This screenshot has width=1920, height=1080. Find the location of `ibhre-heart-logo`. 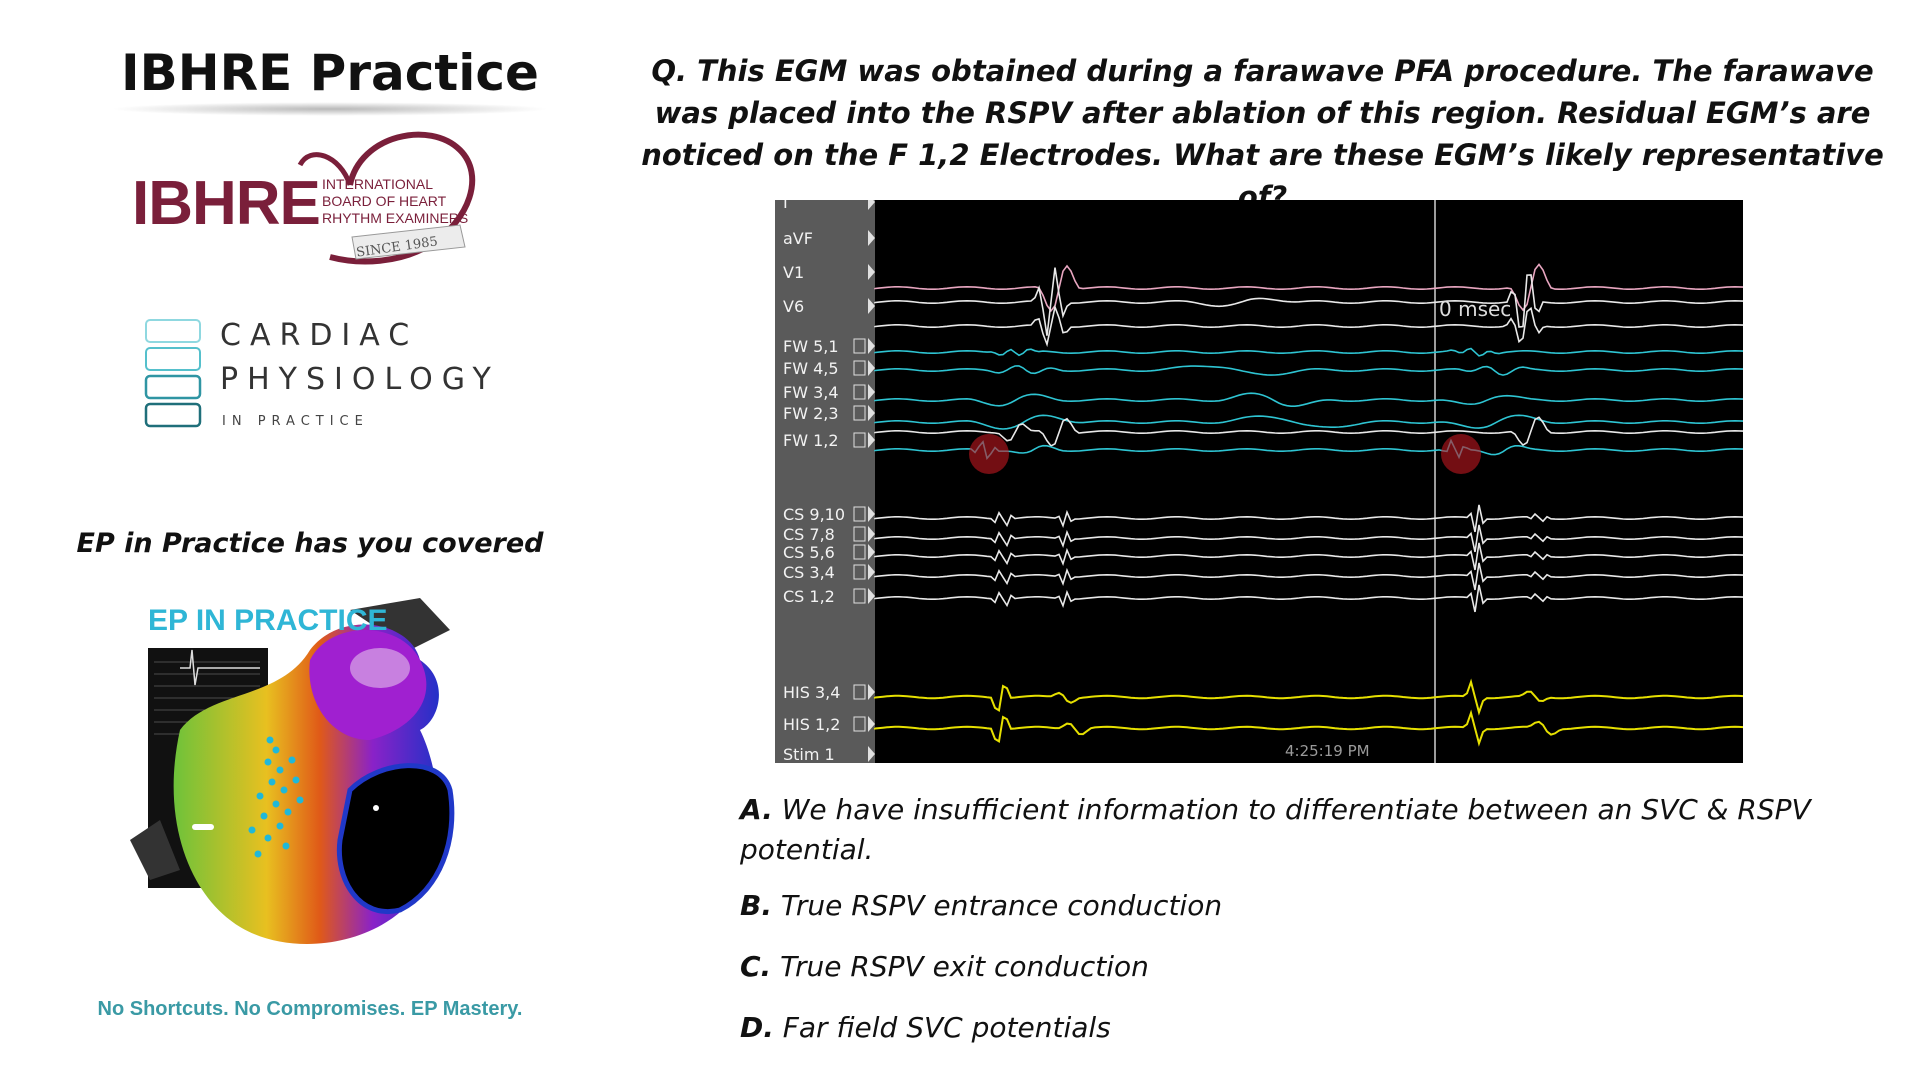

ibhre-heart-logo is located at coordinates (386, 198).